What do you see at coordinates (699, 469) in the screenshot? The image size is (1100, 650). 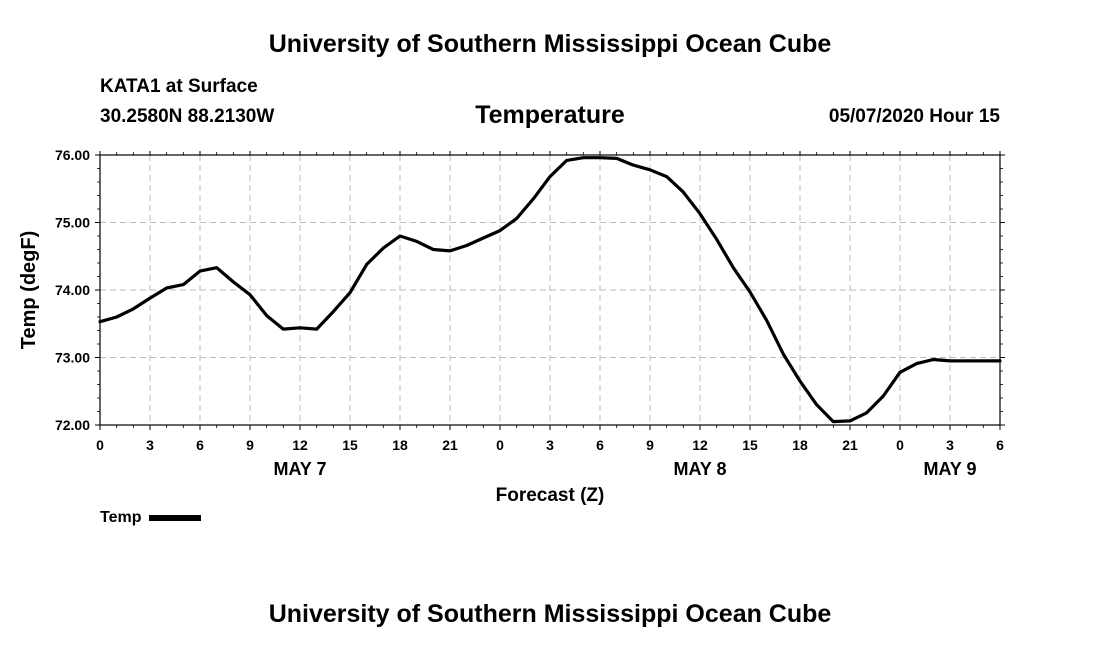 I see `date-label: MAY 8` at bounding box center [699, 469].